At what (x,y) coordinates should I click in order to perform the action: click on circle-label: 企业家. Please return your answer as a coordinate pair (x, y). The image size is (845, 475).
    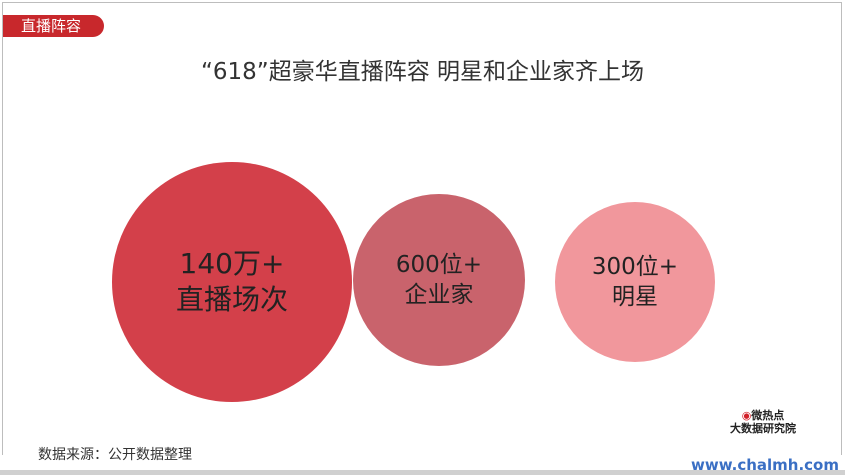
    Looking at the image, I should click on (439, 295).